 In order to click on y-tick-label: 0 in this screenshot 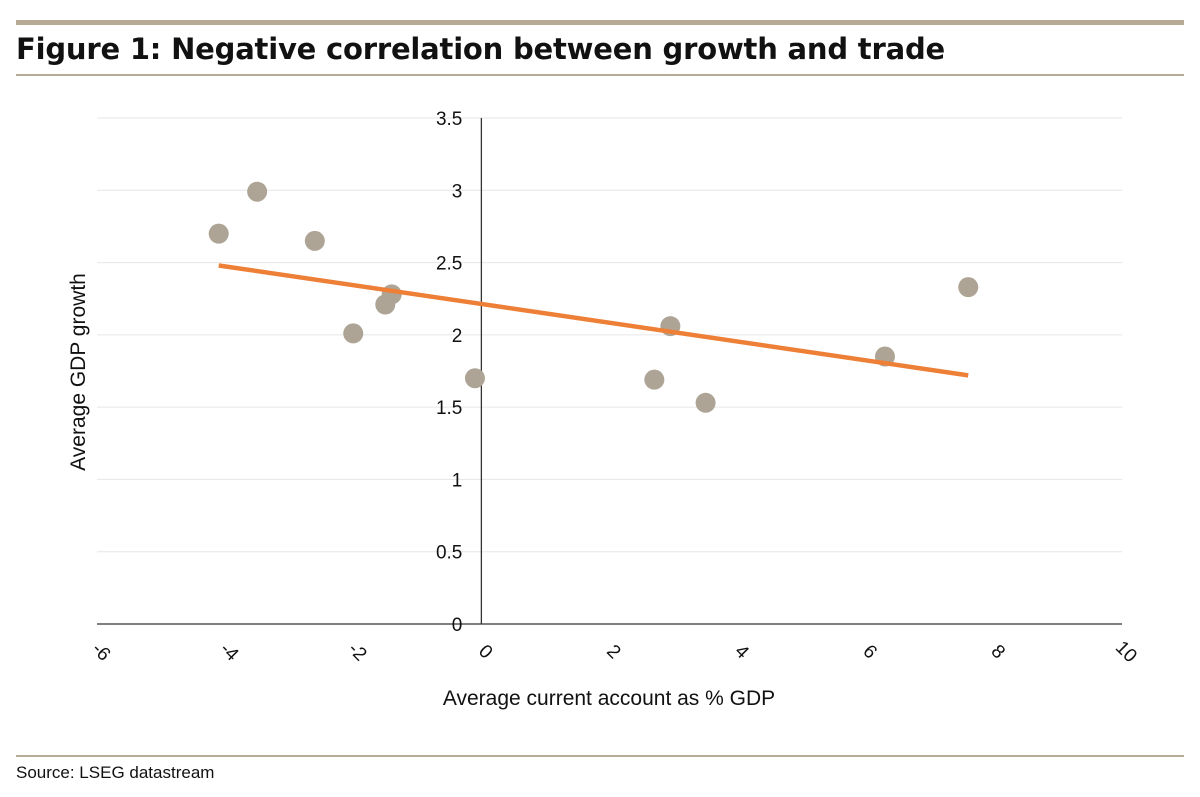, I will do `click(457, 625)`.